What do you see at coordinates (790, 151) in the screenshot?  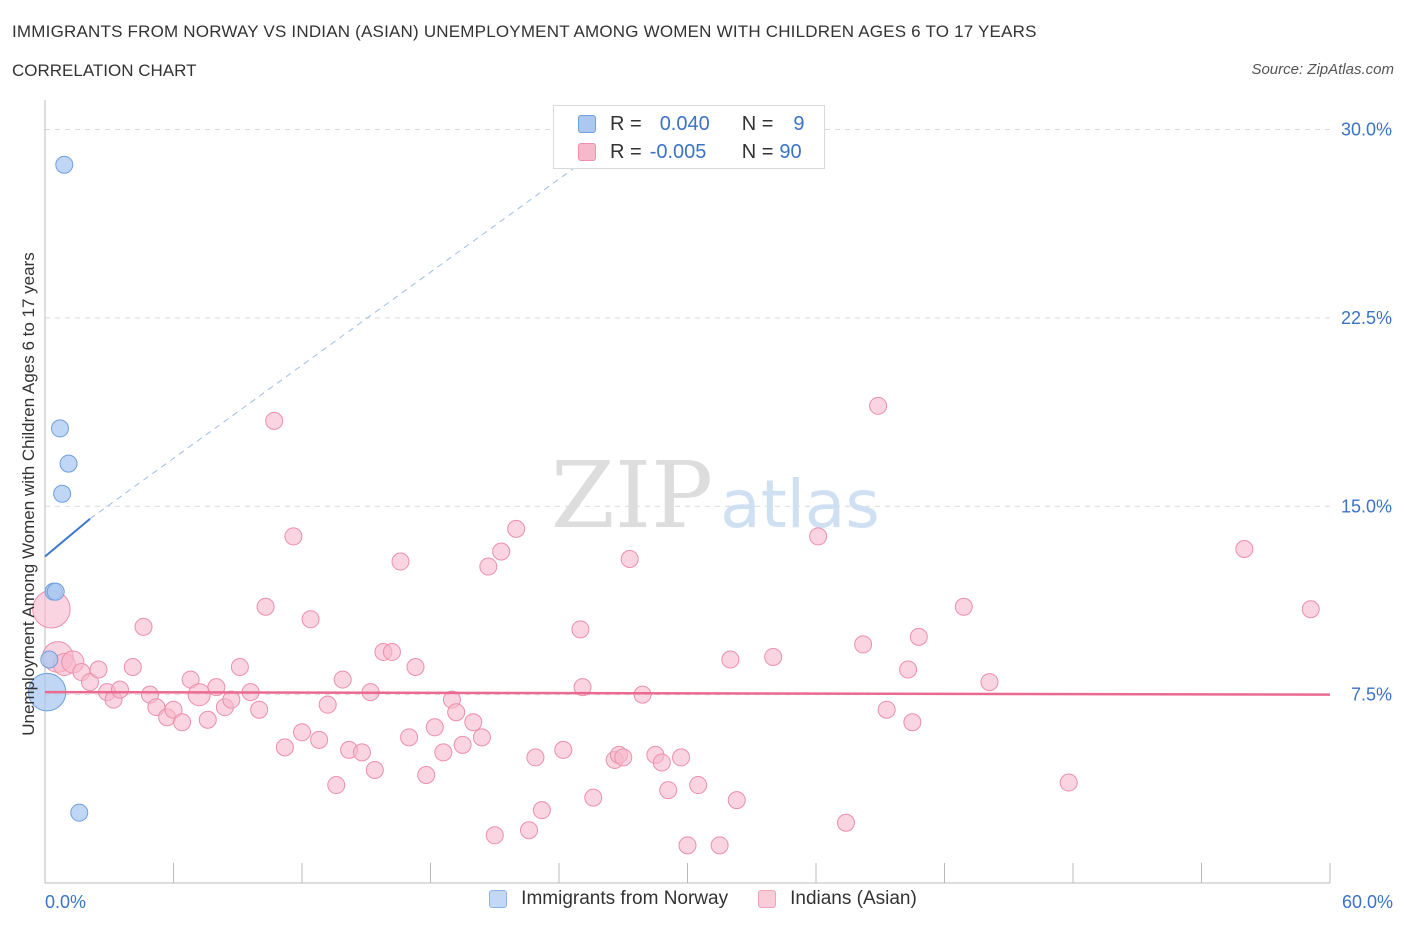 I see `indians-n-value: 90` at bounding box center [790, 151].